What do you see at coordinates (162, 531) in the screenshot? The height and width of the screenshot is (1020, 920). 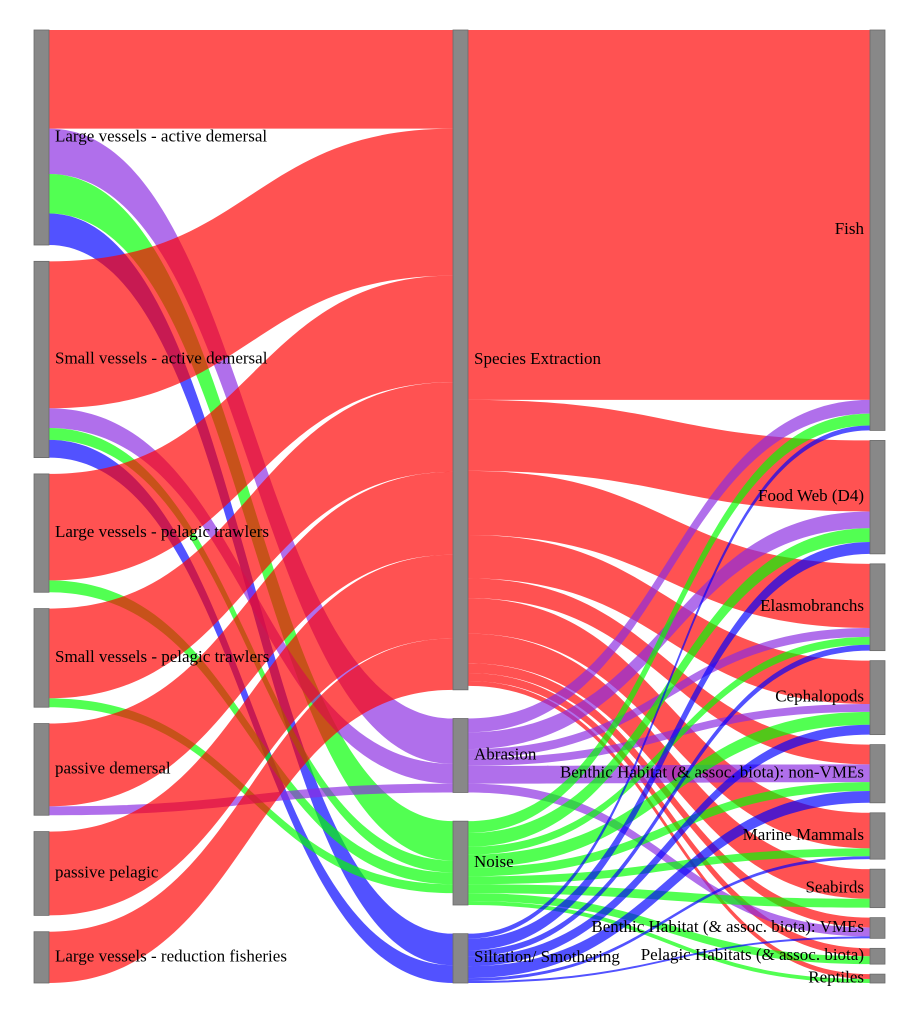 I see `node-label-large-vessels-pelagic-trawlers: Large vessels - pelagic trawlers` at bounding box center [162, 531].